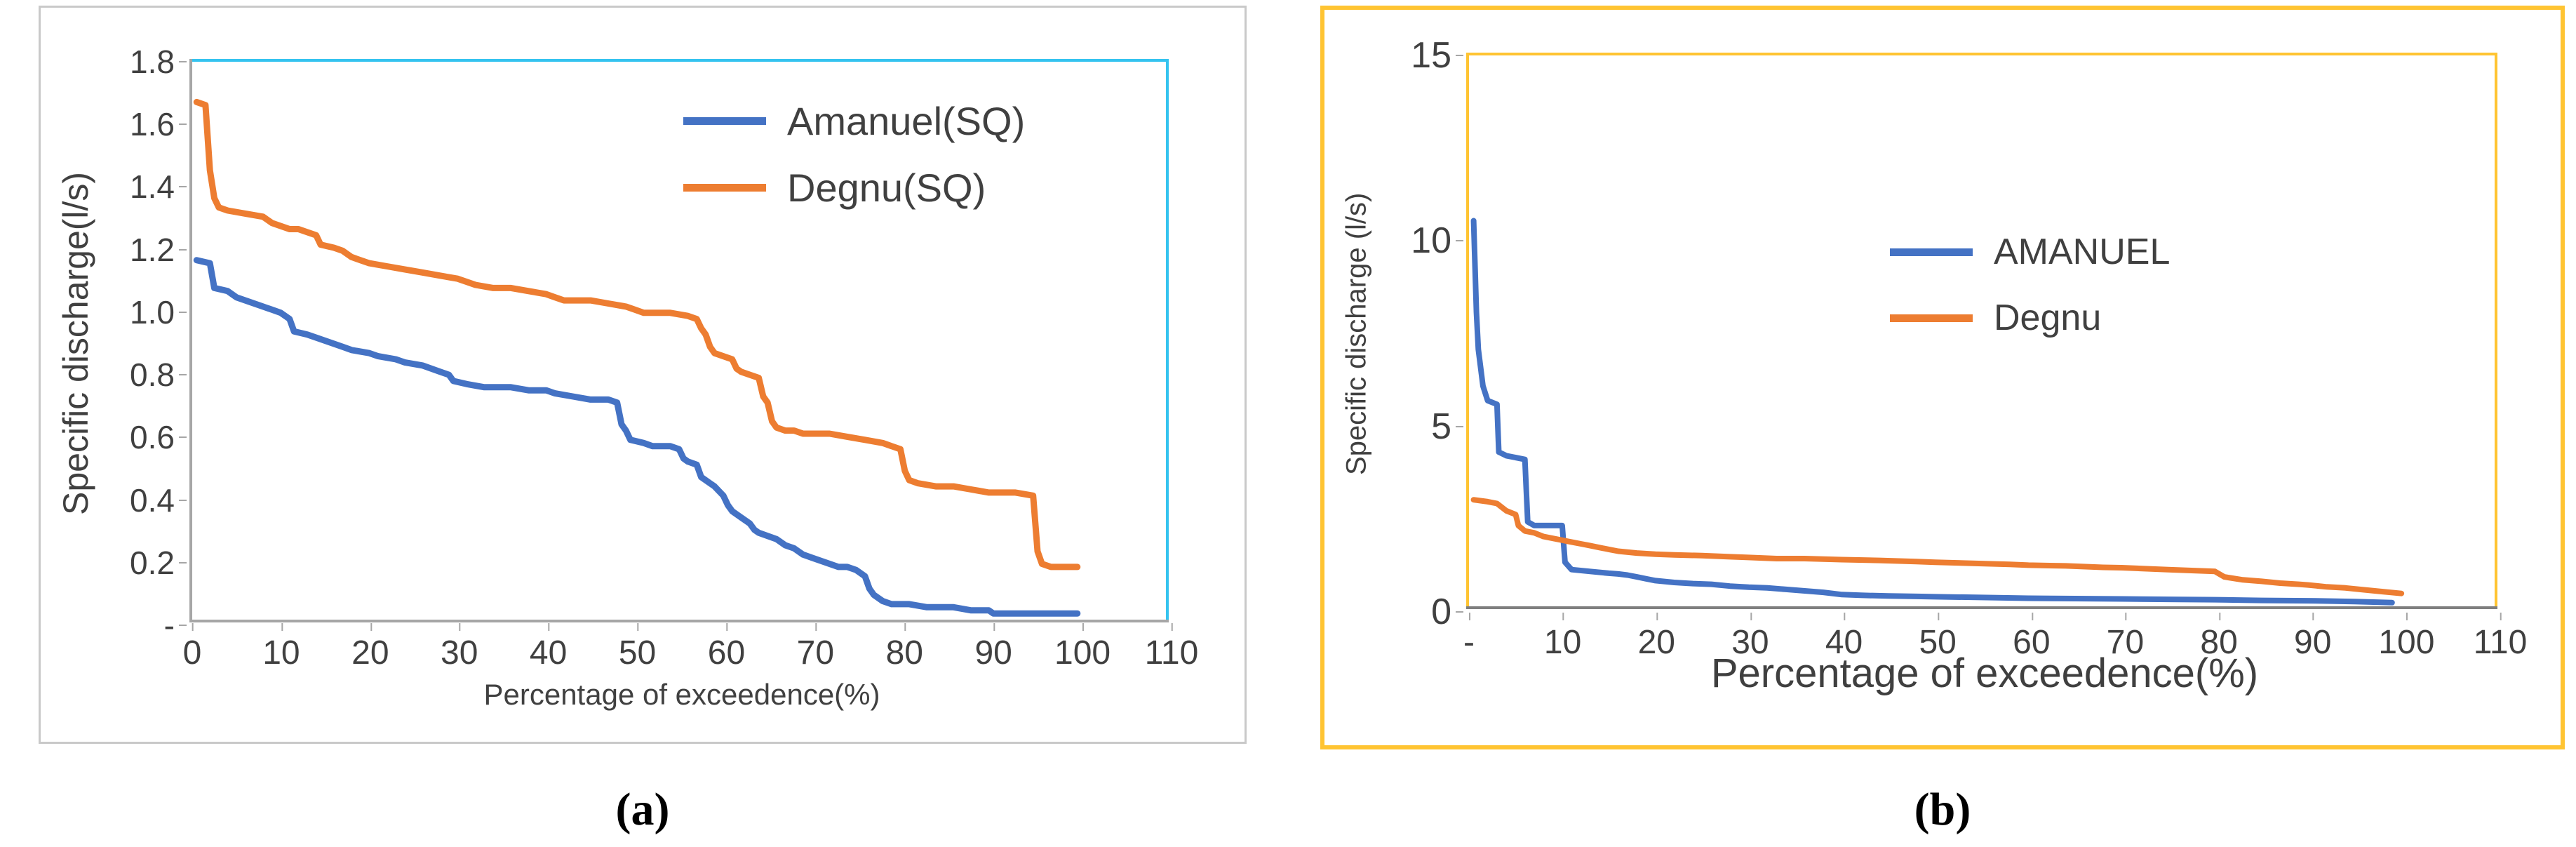  I want to click on chart-a-x-tick-labels: 0 10 20 30 40 50 60 70 80 90 100 110, so click(690, 647).